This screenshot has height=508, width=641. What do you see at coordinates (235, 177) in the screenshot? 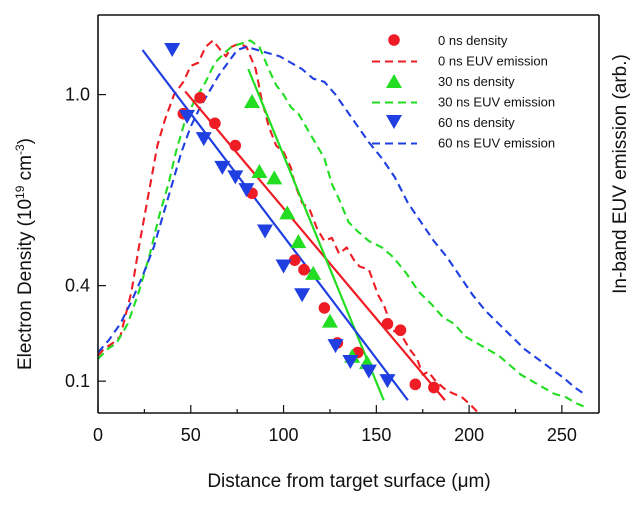
I see `60-ns-density-point-5` at bounding box center [235, 177].